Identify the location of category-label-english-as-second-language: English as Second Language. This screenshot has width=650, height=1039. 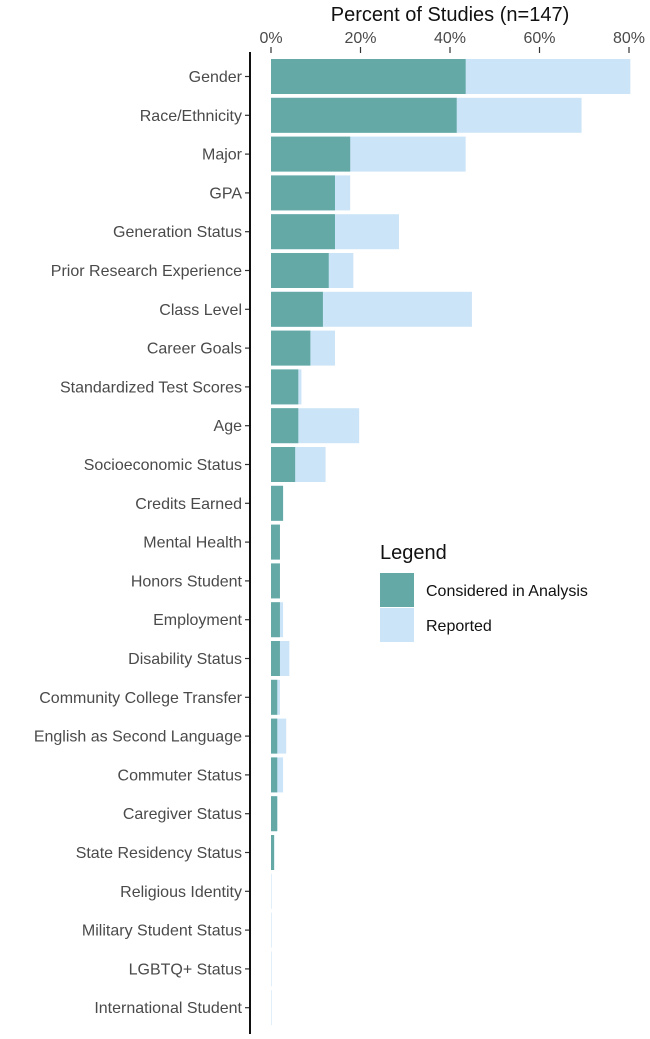
(138, 737).